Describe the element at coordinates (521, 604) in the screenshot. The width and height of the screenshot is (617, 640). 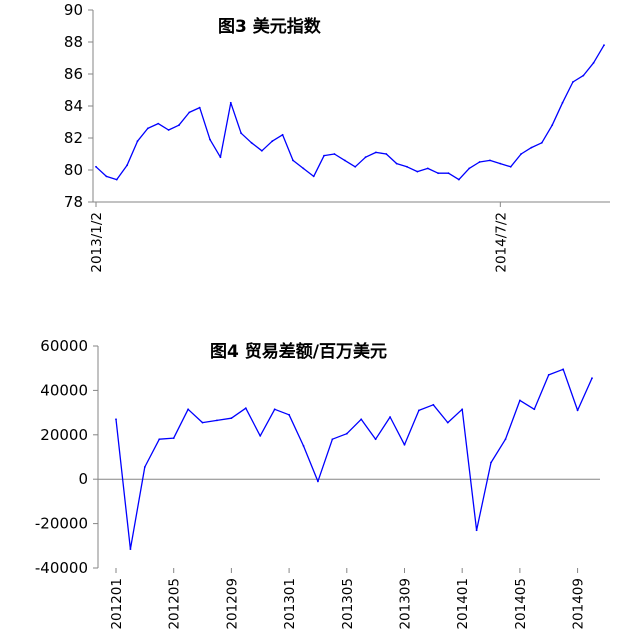
I see `x-tick-label: 201405` at that location.